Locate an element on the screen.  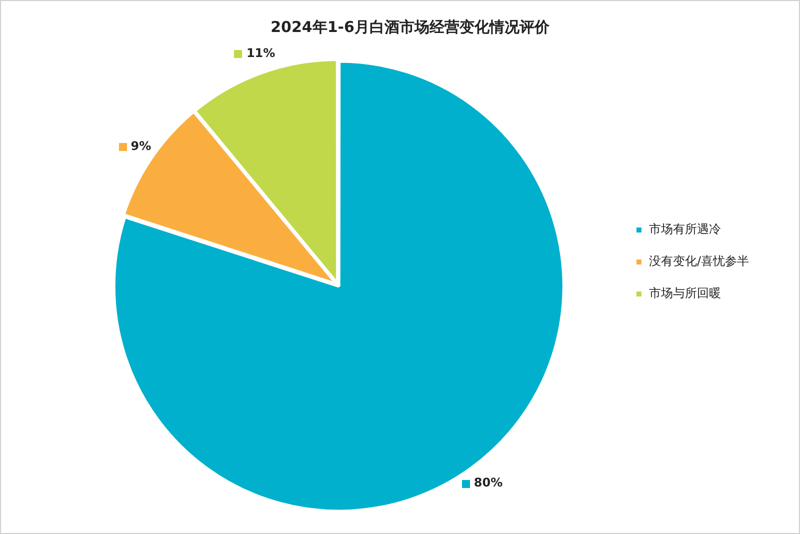
data-label: 80% is located at coordinates (488, 483).